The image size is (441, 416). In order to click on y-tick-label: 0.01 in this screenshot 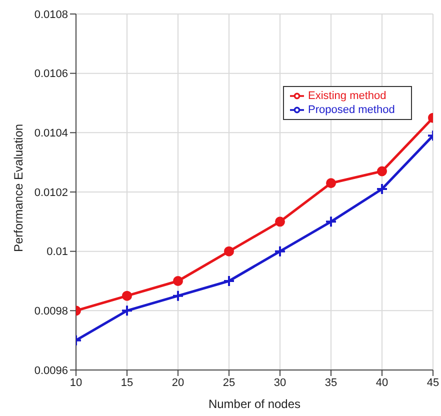, I will do `click(57, 252)`.